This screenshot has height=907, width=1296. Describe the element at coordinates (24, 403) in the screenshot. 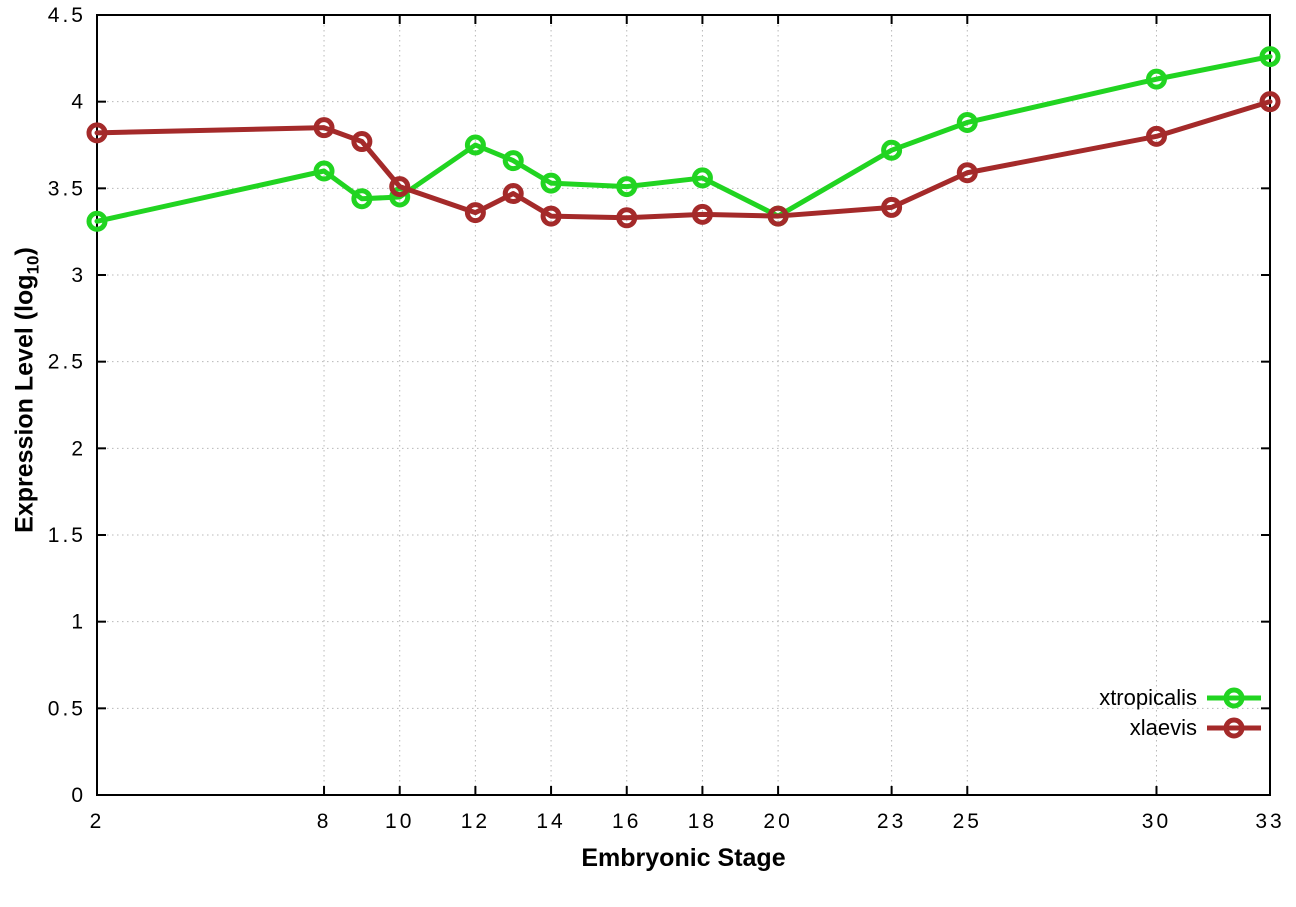

I see `y-axis-title-text: Expression Level (log` at that location.